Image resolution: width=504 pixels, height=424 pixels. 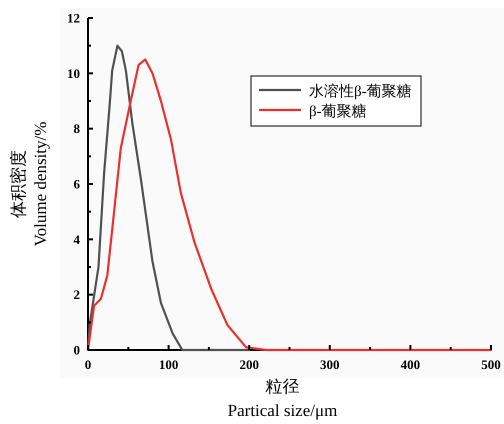 I want to click on y-axis-title: 体积密度 Volume density/%, so click(x=29, y=184).